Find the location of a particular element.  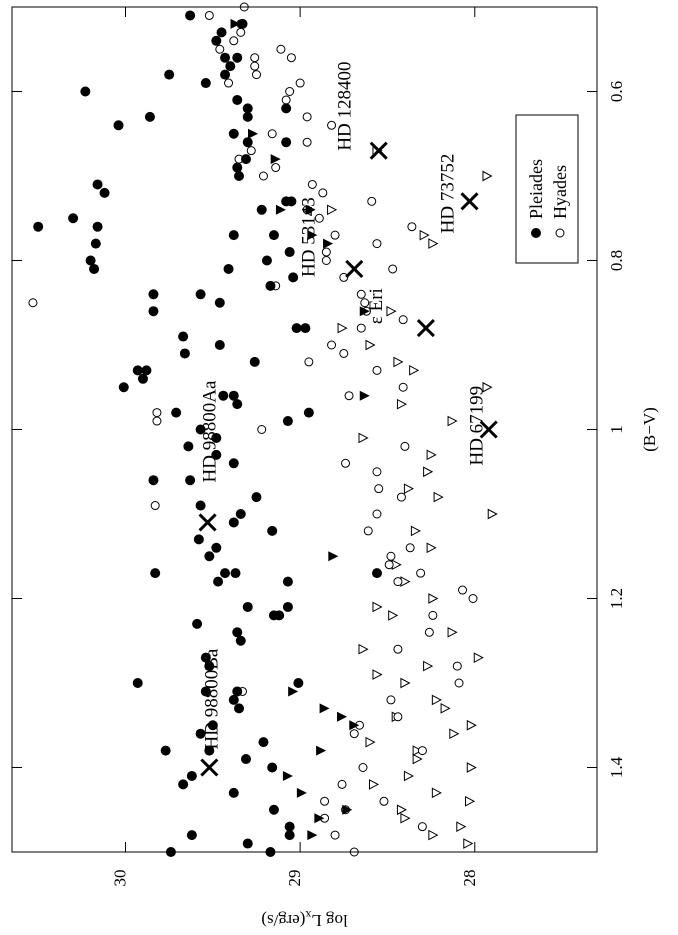

y-tick-label: 29 is located at coordinates (294, 878).